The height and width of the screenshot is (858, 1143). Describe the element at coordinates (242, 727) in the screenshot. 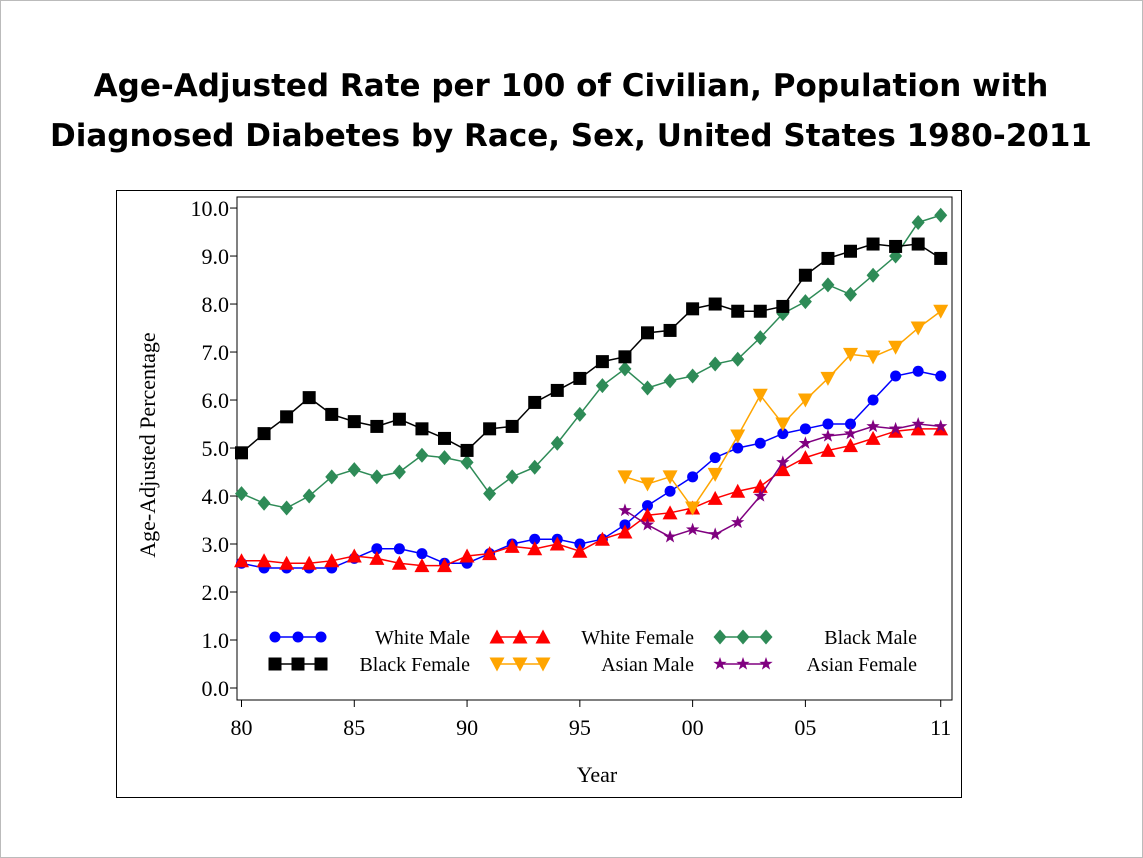

I see `x-tick-label: 80` at that location.